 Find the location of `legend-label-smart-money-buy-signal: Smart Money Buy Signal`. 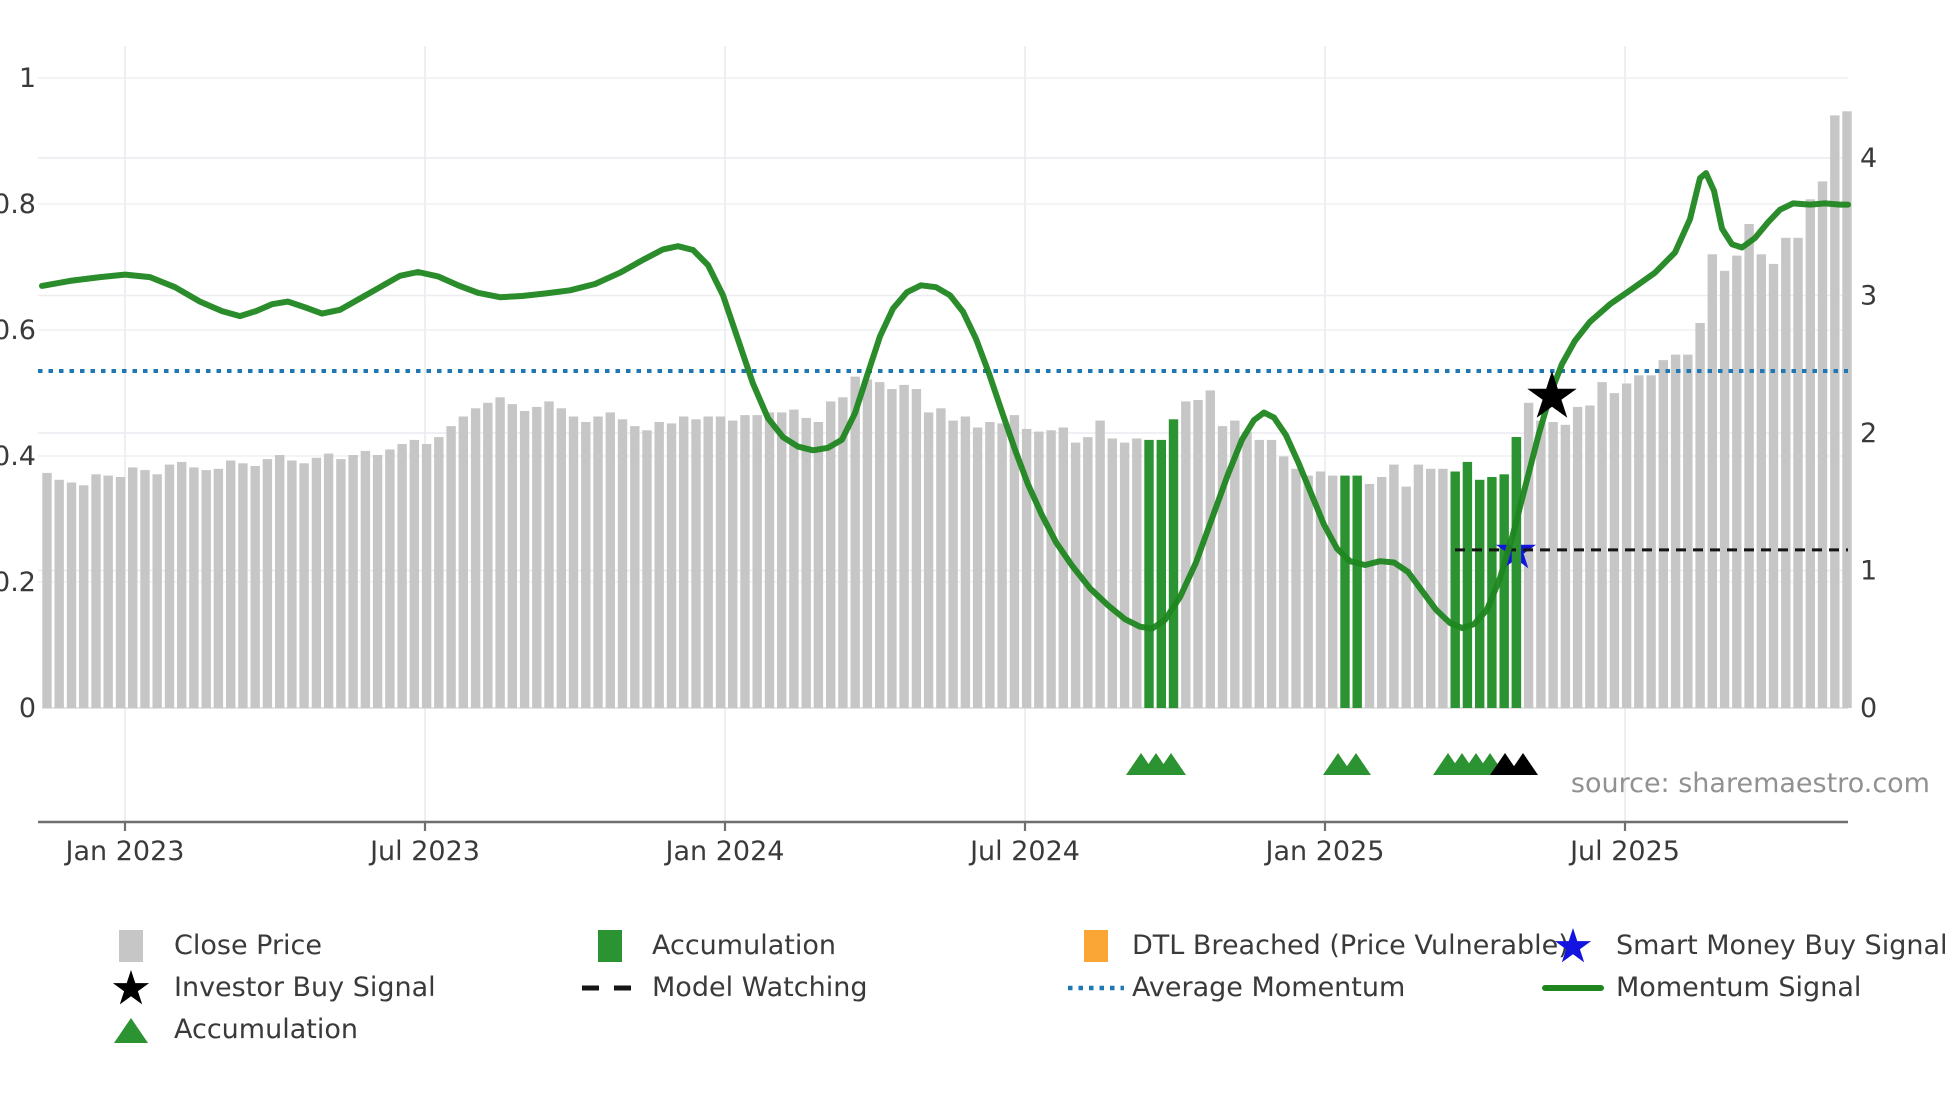

legend-label-smart-money-buy-signal: Smart Money Buy Signal is located at coordinates (1782, 945).